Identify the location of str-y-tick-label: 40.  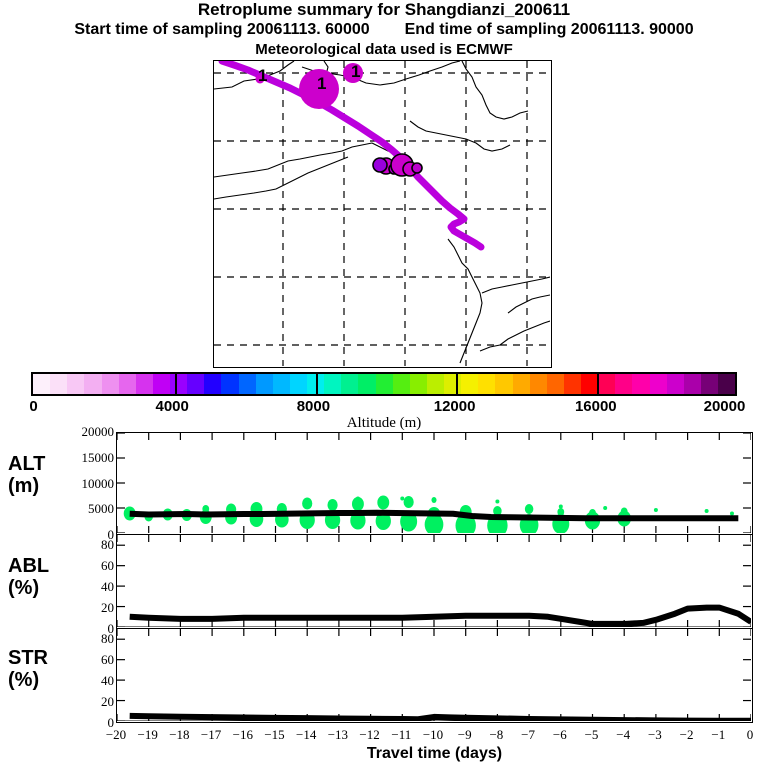
(107, 680).